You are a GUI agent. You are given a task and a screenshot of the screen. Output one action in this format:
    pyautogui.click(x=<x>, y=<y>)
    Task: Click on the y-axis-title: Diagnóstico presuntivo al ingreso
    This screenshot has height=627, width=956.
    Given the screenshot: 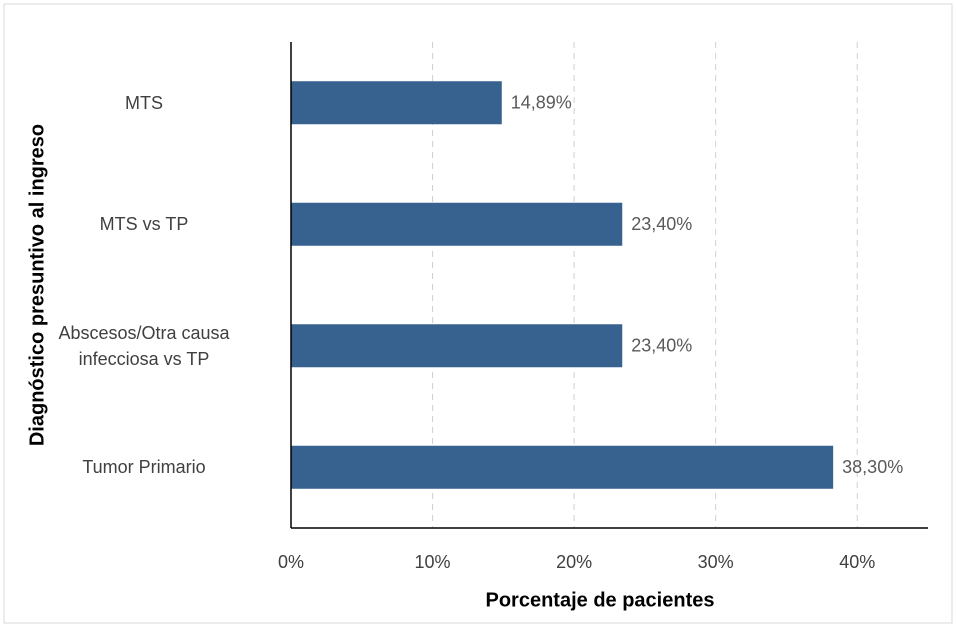 What is the action you would take?
    pyautogui.click(x=37, y=285)
    